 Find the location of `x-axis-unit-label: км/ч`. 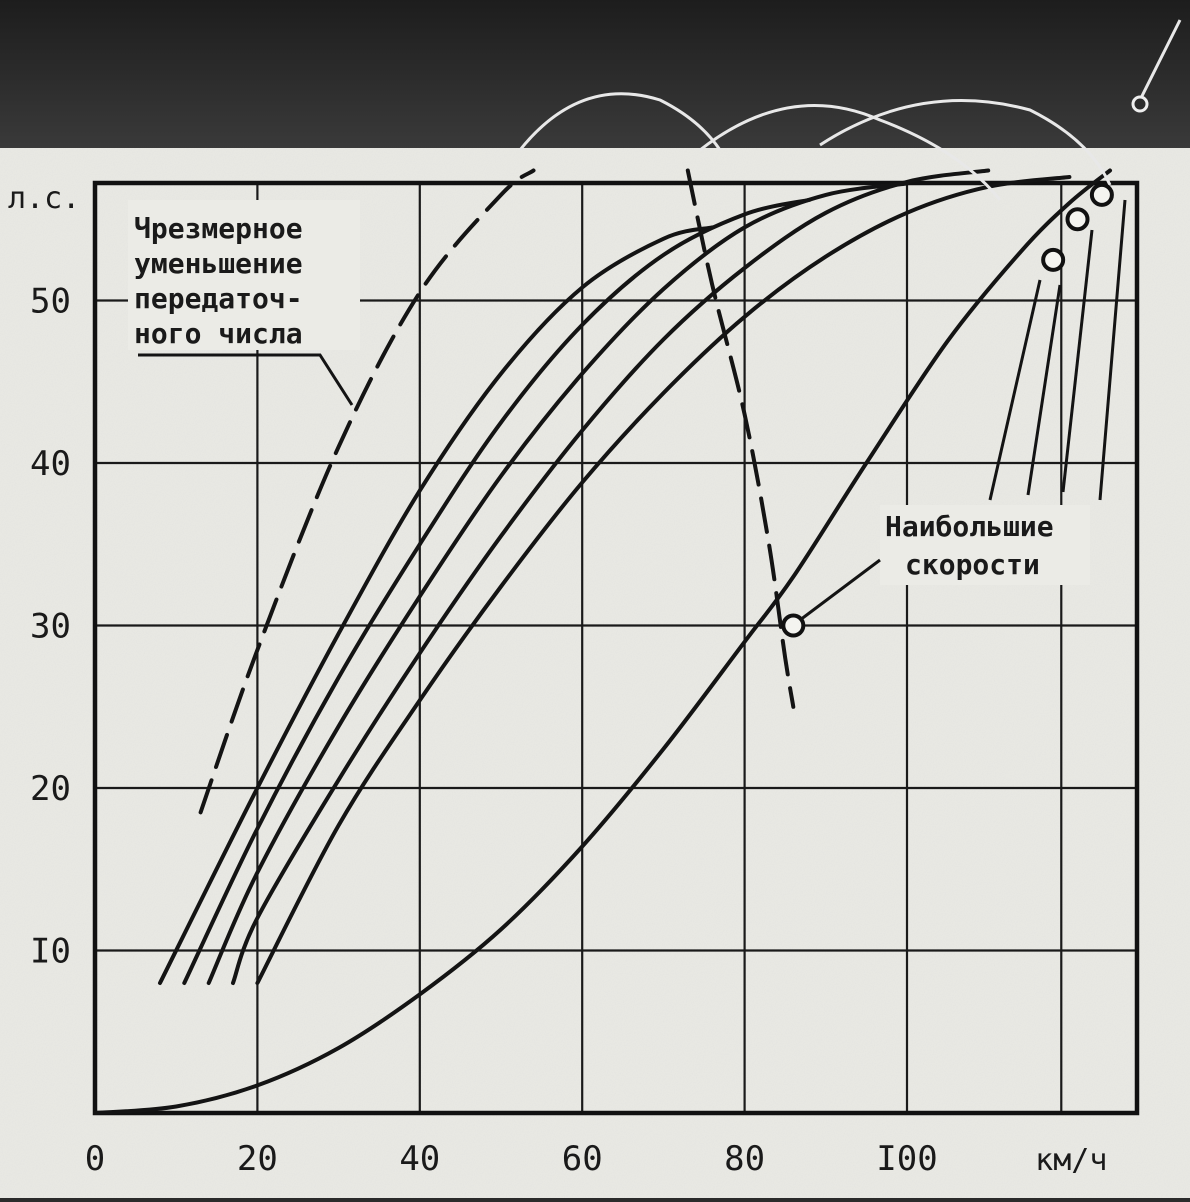

x-axis-unit-label: км/ч is located at coordinates (1071, 1160).